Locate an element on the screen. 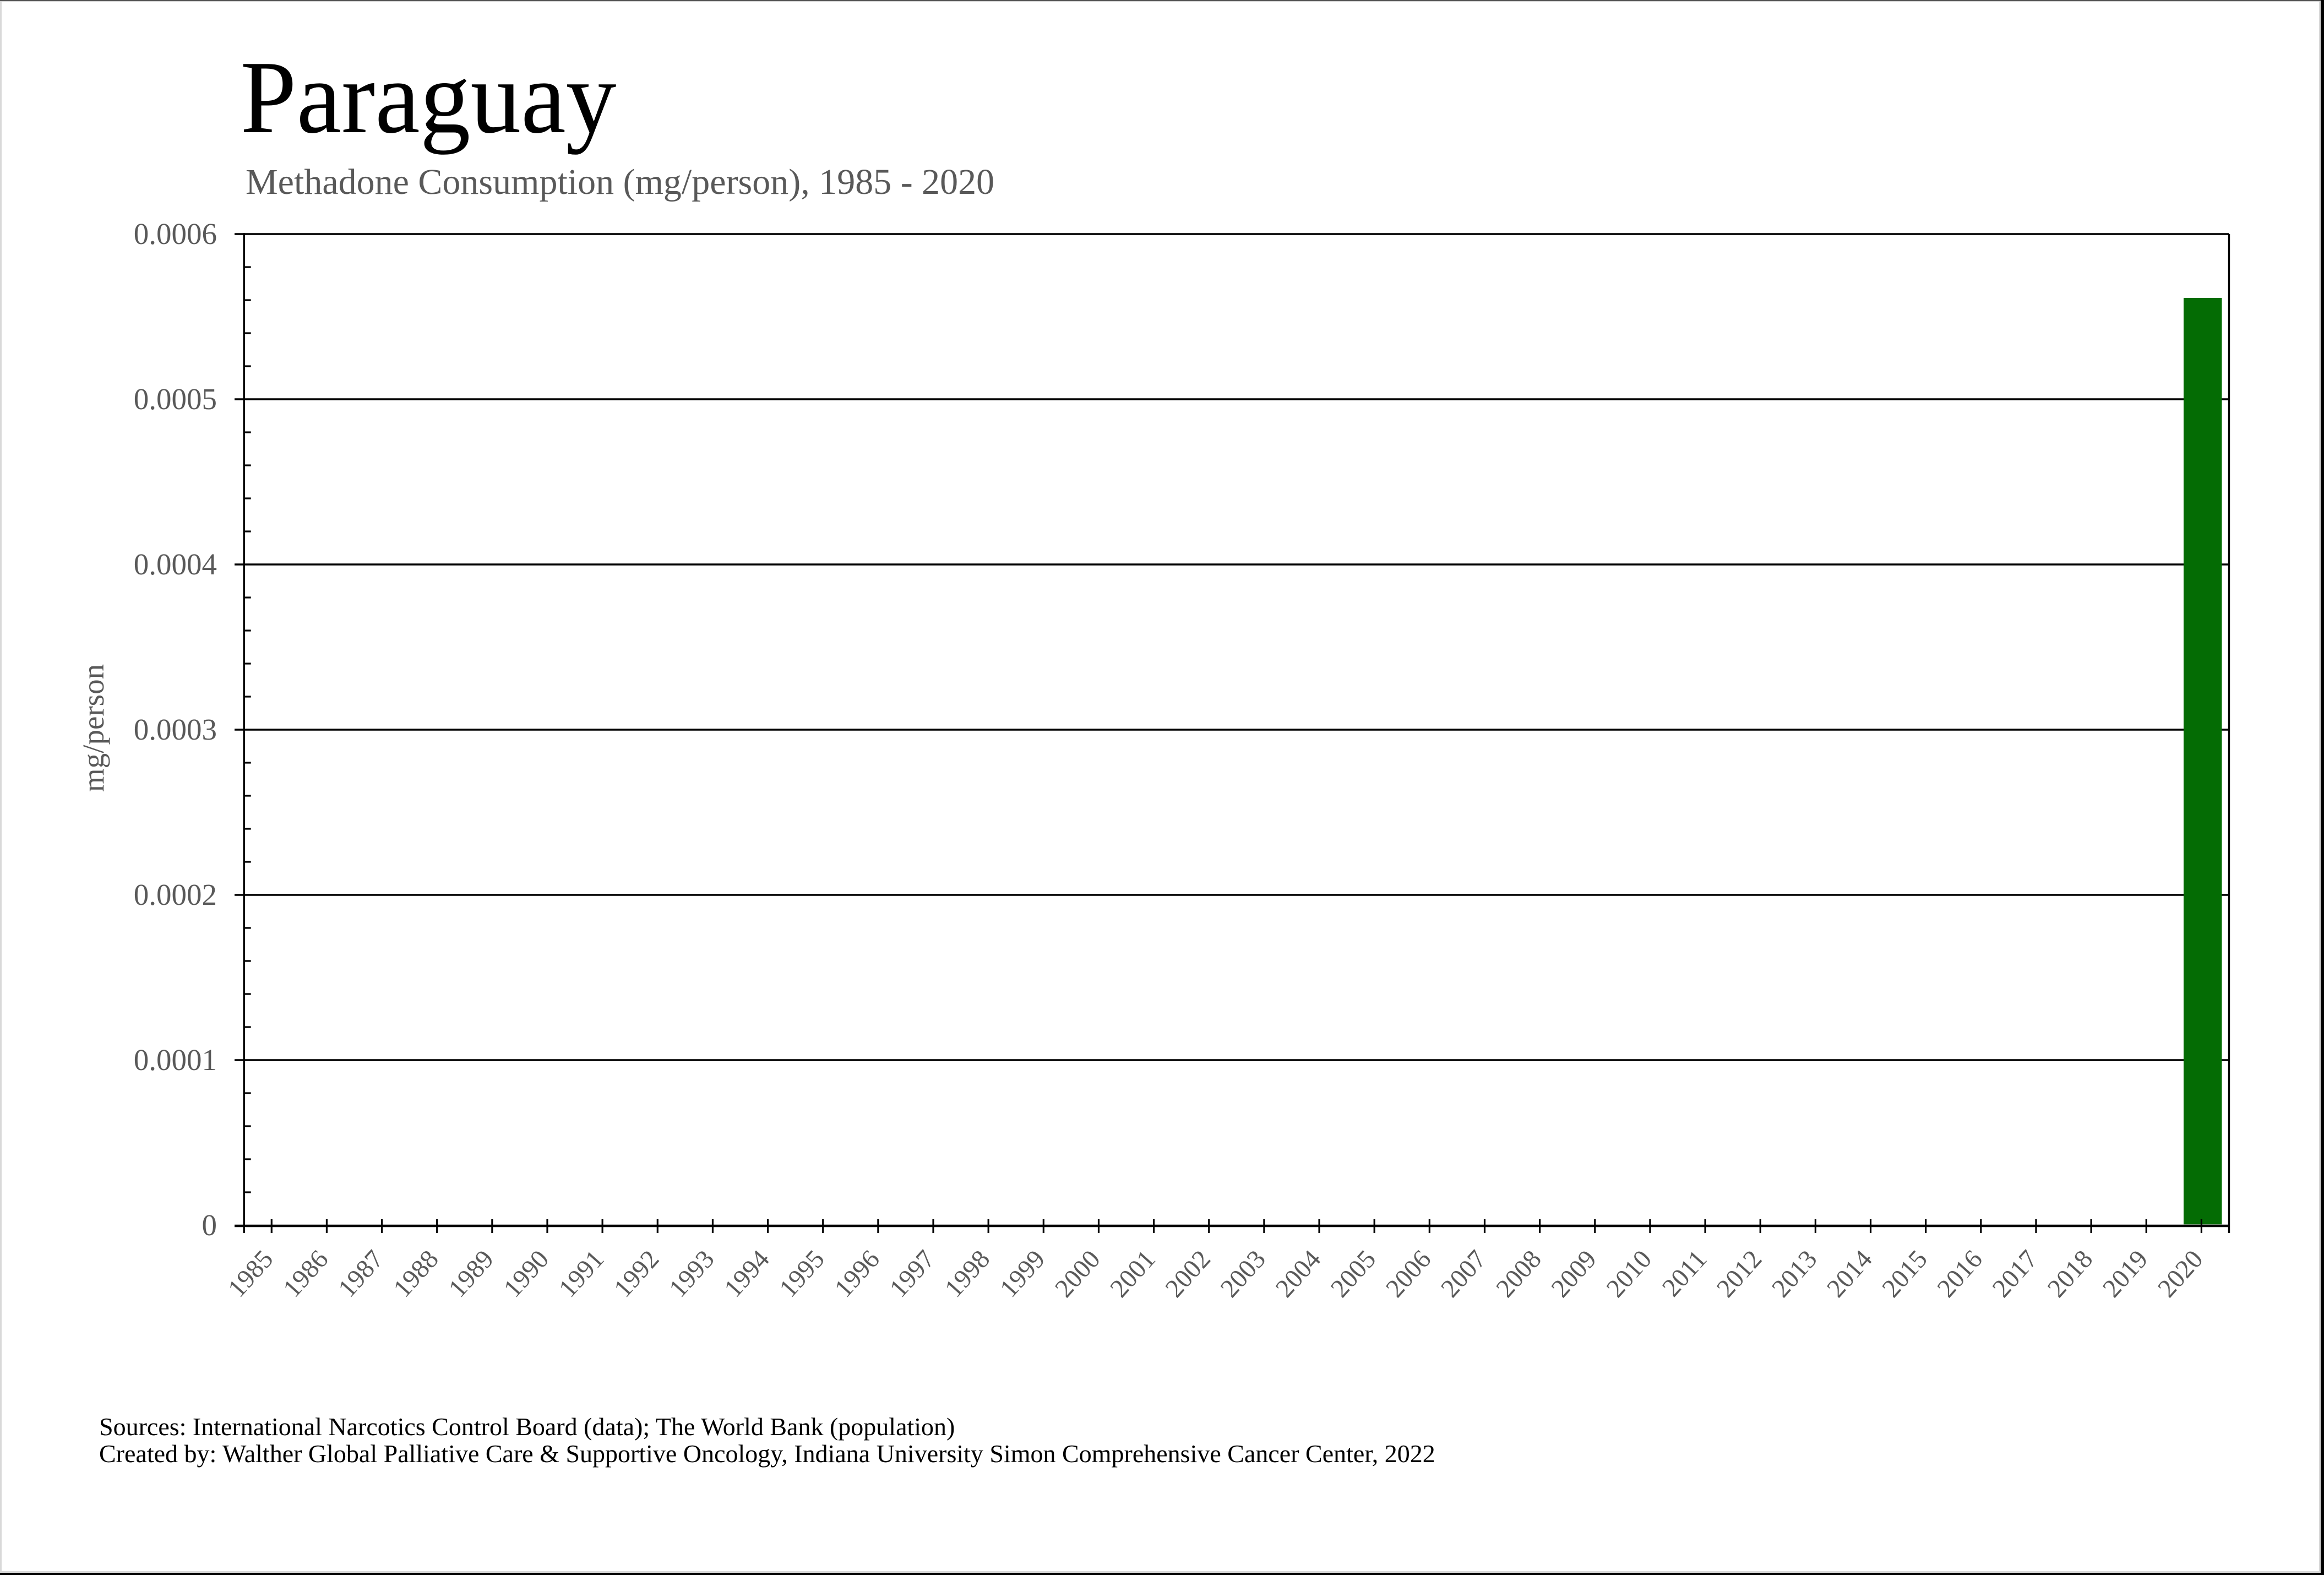  svg-text: 2017 is located at coordinates (2015, 1274).